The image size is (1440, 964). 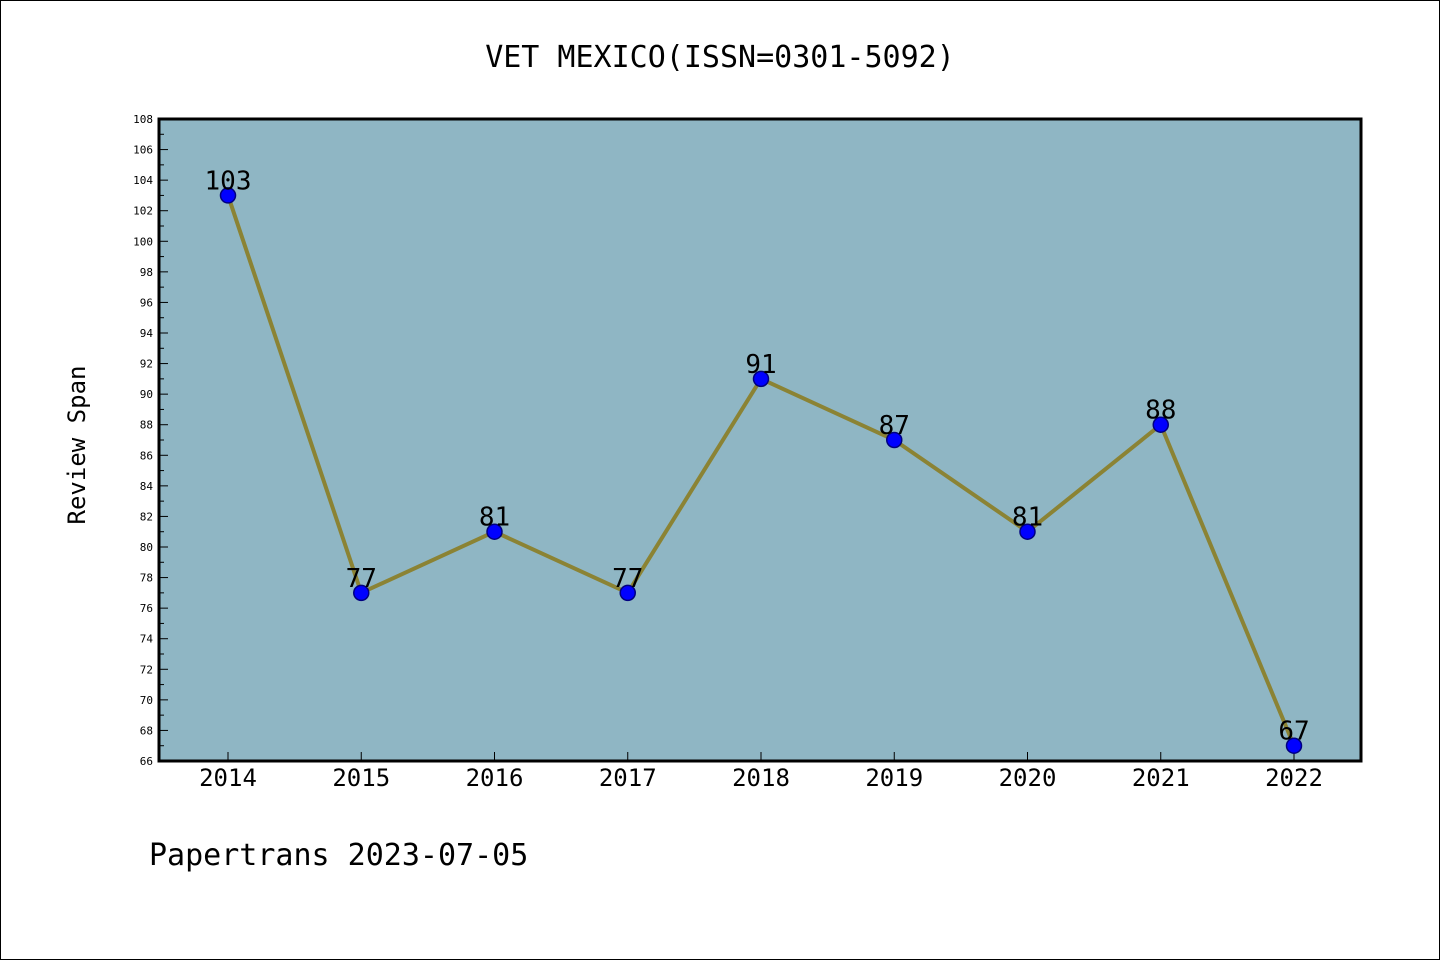 What do you see at coordinates (628, 778) in the screenshot?
I see `x-tick-label: 2017` at bounding box center [628, 778].